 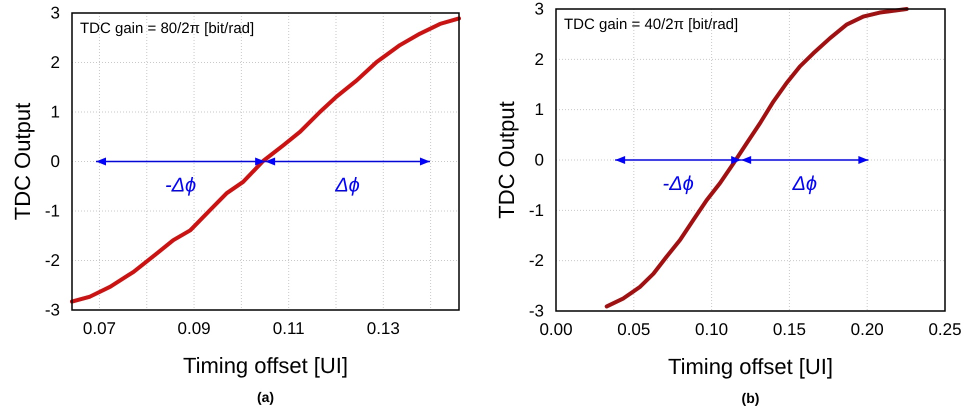 I want to click on x-tick-label: 0.11, so click(x=288, y=328).